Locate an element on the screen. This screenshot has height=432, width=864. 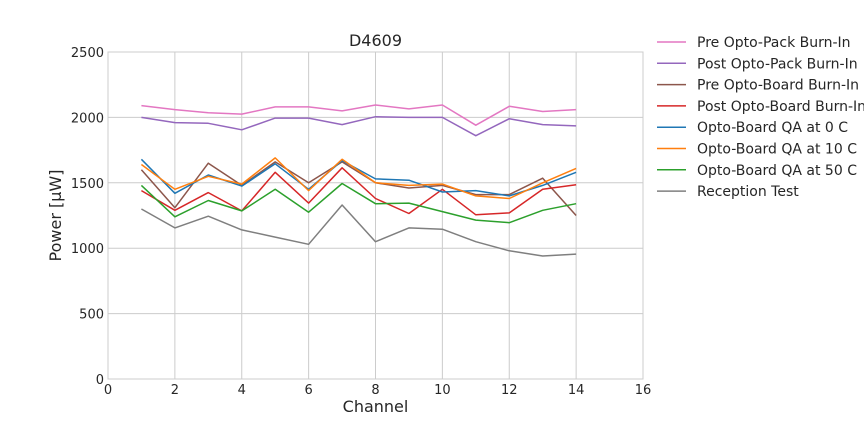
x-tick-label: 12 is located at coordinates (509, 390).